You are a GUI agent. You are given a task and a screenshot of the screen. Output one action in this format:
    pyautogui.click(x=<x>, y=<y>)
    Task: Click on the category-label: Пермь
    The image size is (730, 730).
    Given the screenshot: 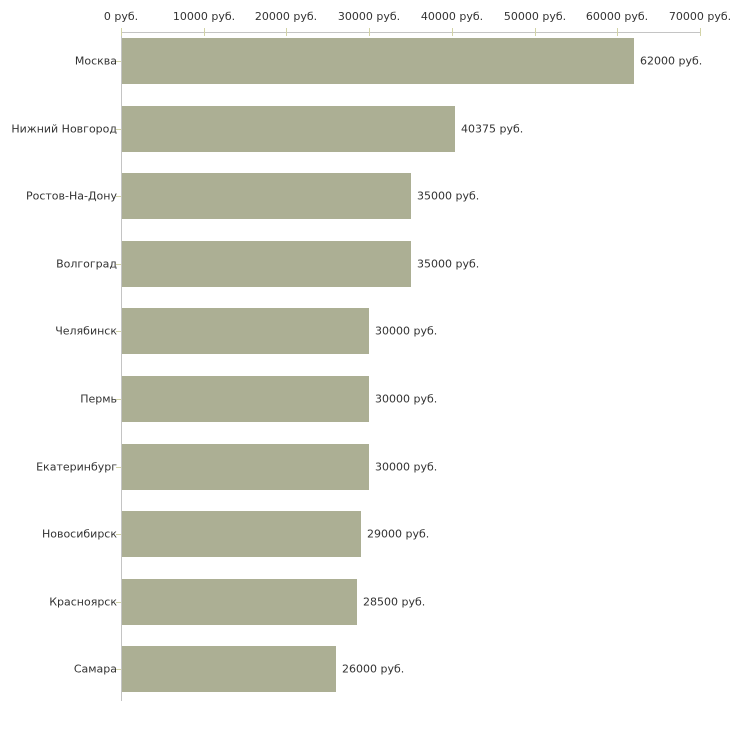 What is the action you would take?
    pyautogui.click(x=98, y=399)
    